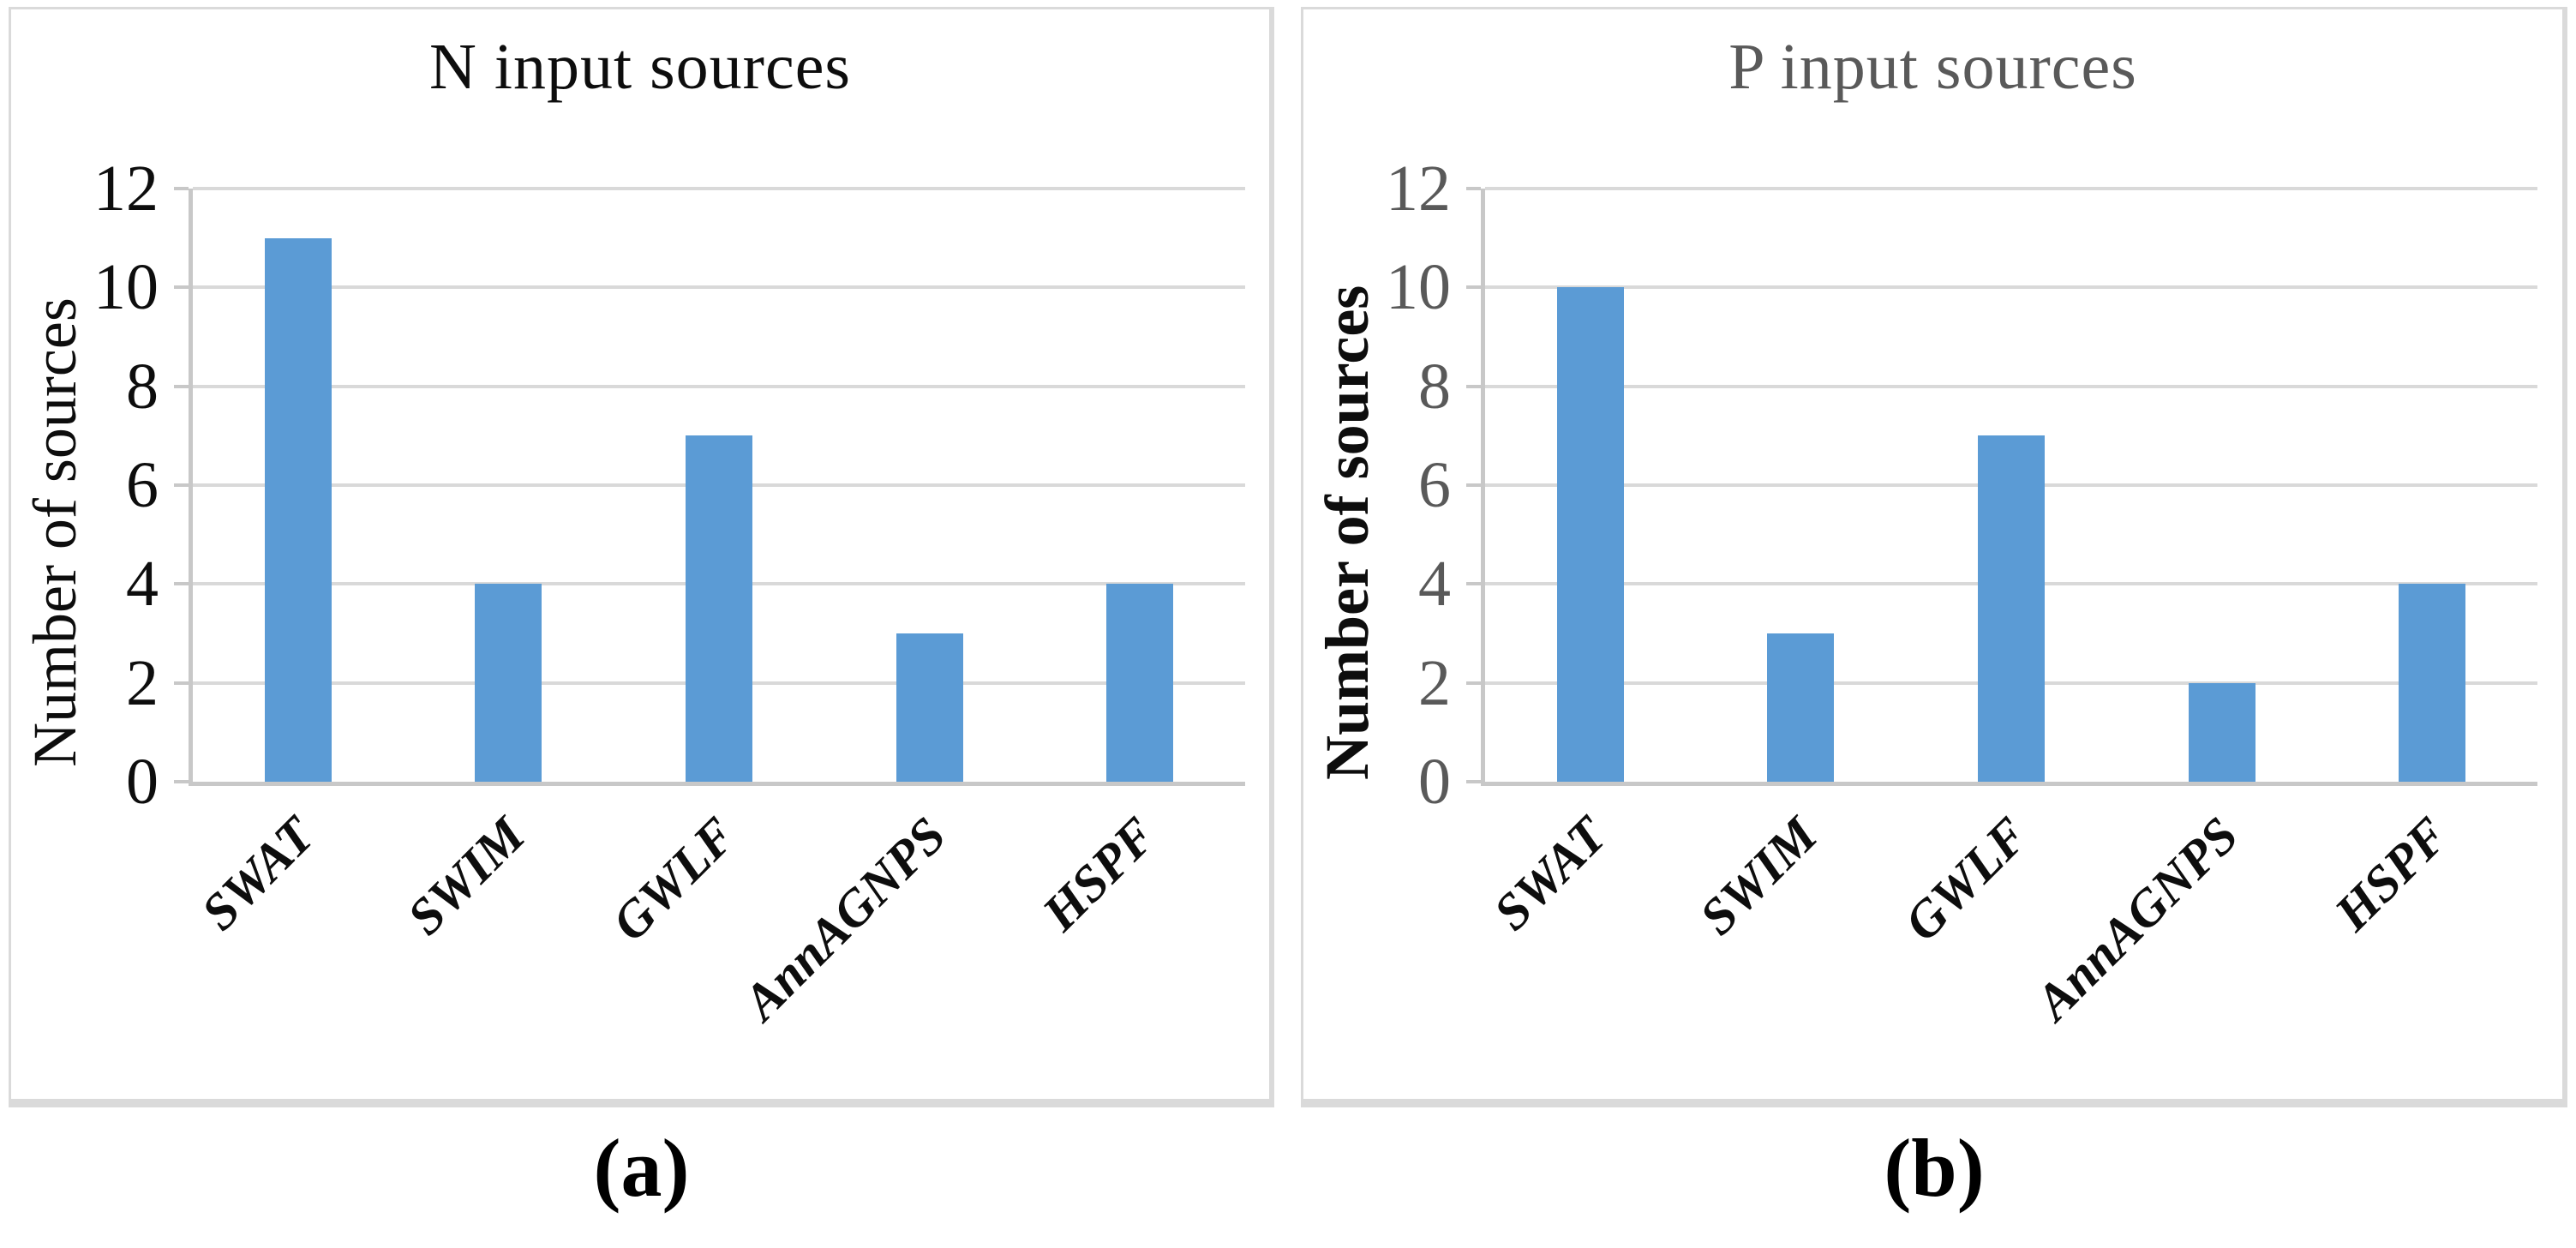 The height and width of the screenshot is (1248, 2576). Describe the element at coordinates (640, 67) in the screenshot. I see `chart-title-n: N input sources` at that location.